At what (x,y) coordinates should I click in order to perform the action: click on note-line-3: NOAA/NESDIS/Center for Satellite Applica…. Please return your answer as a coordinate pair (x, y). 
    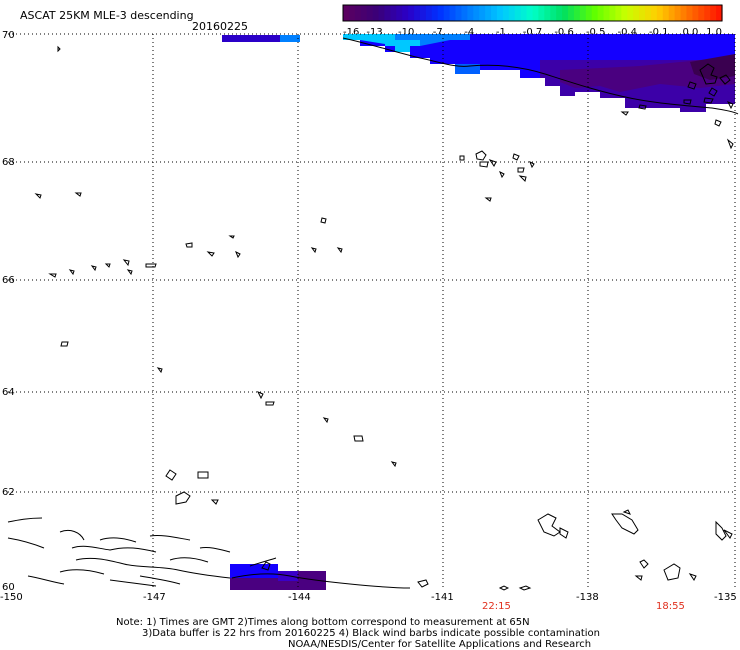
    Looking at the image, I should click on (439, 644).